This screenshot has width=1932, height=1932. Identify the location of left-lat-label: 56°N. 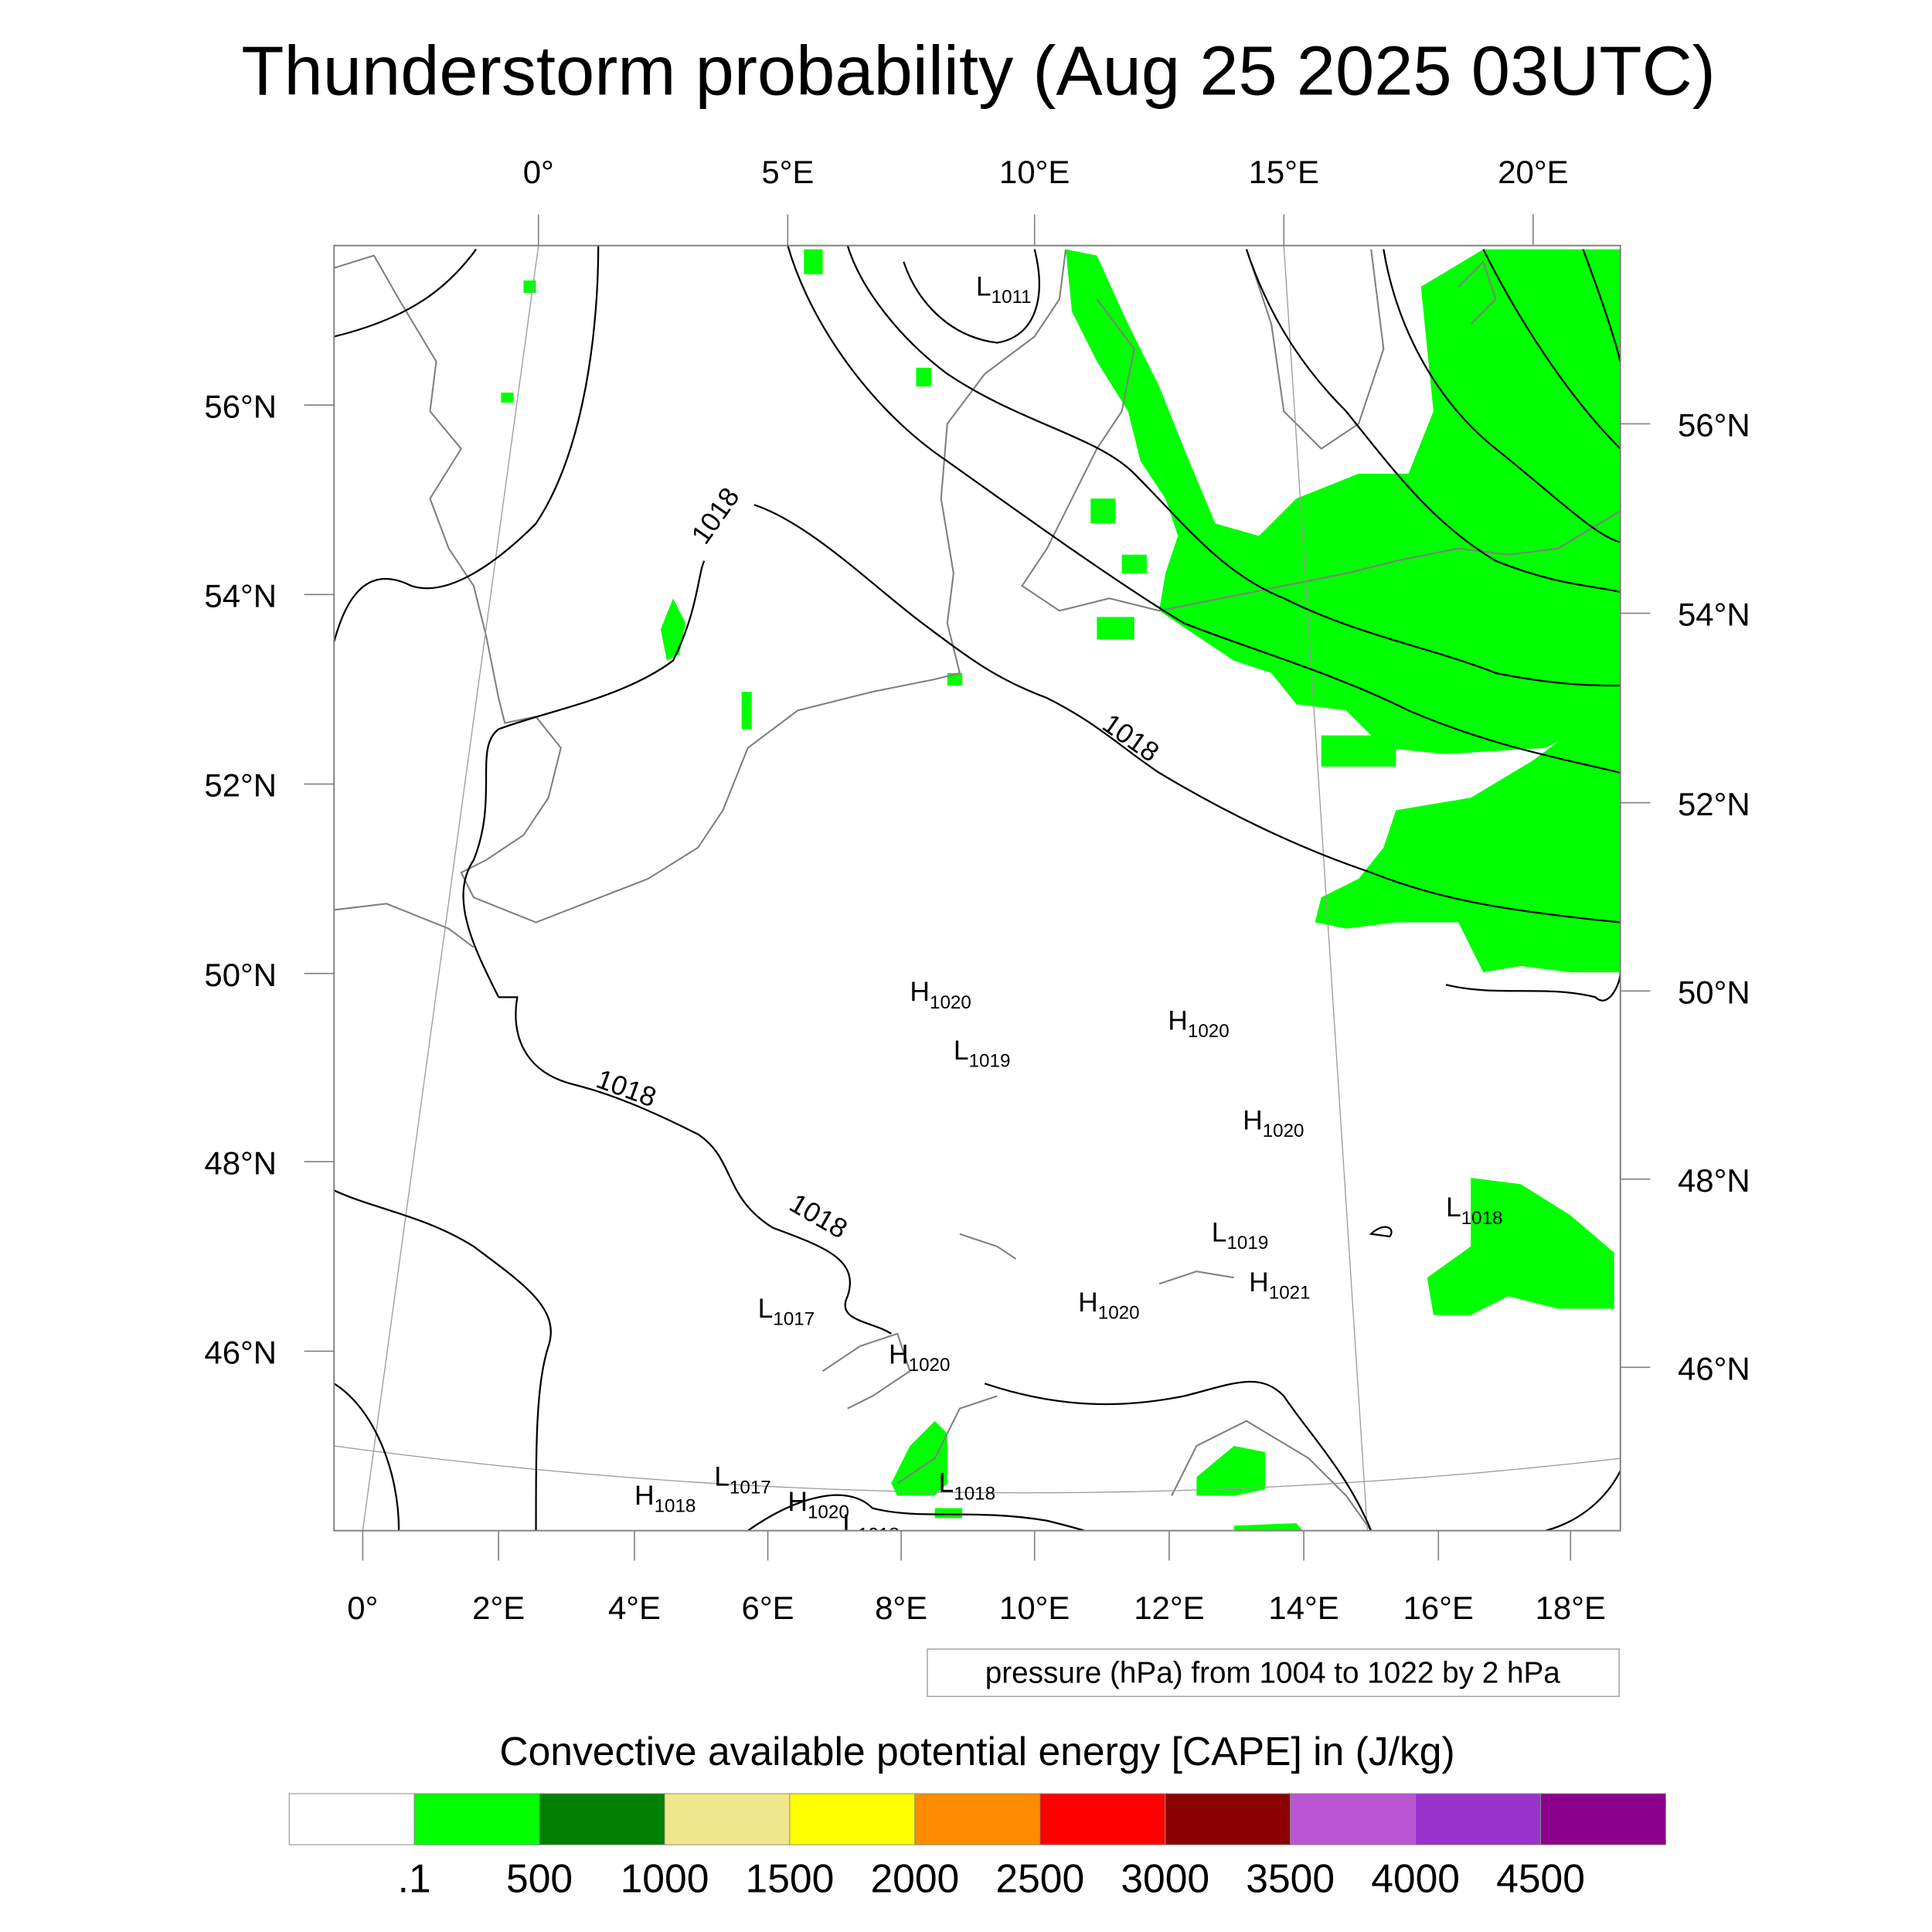
(241, 406).